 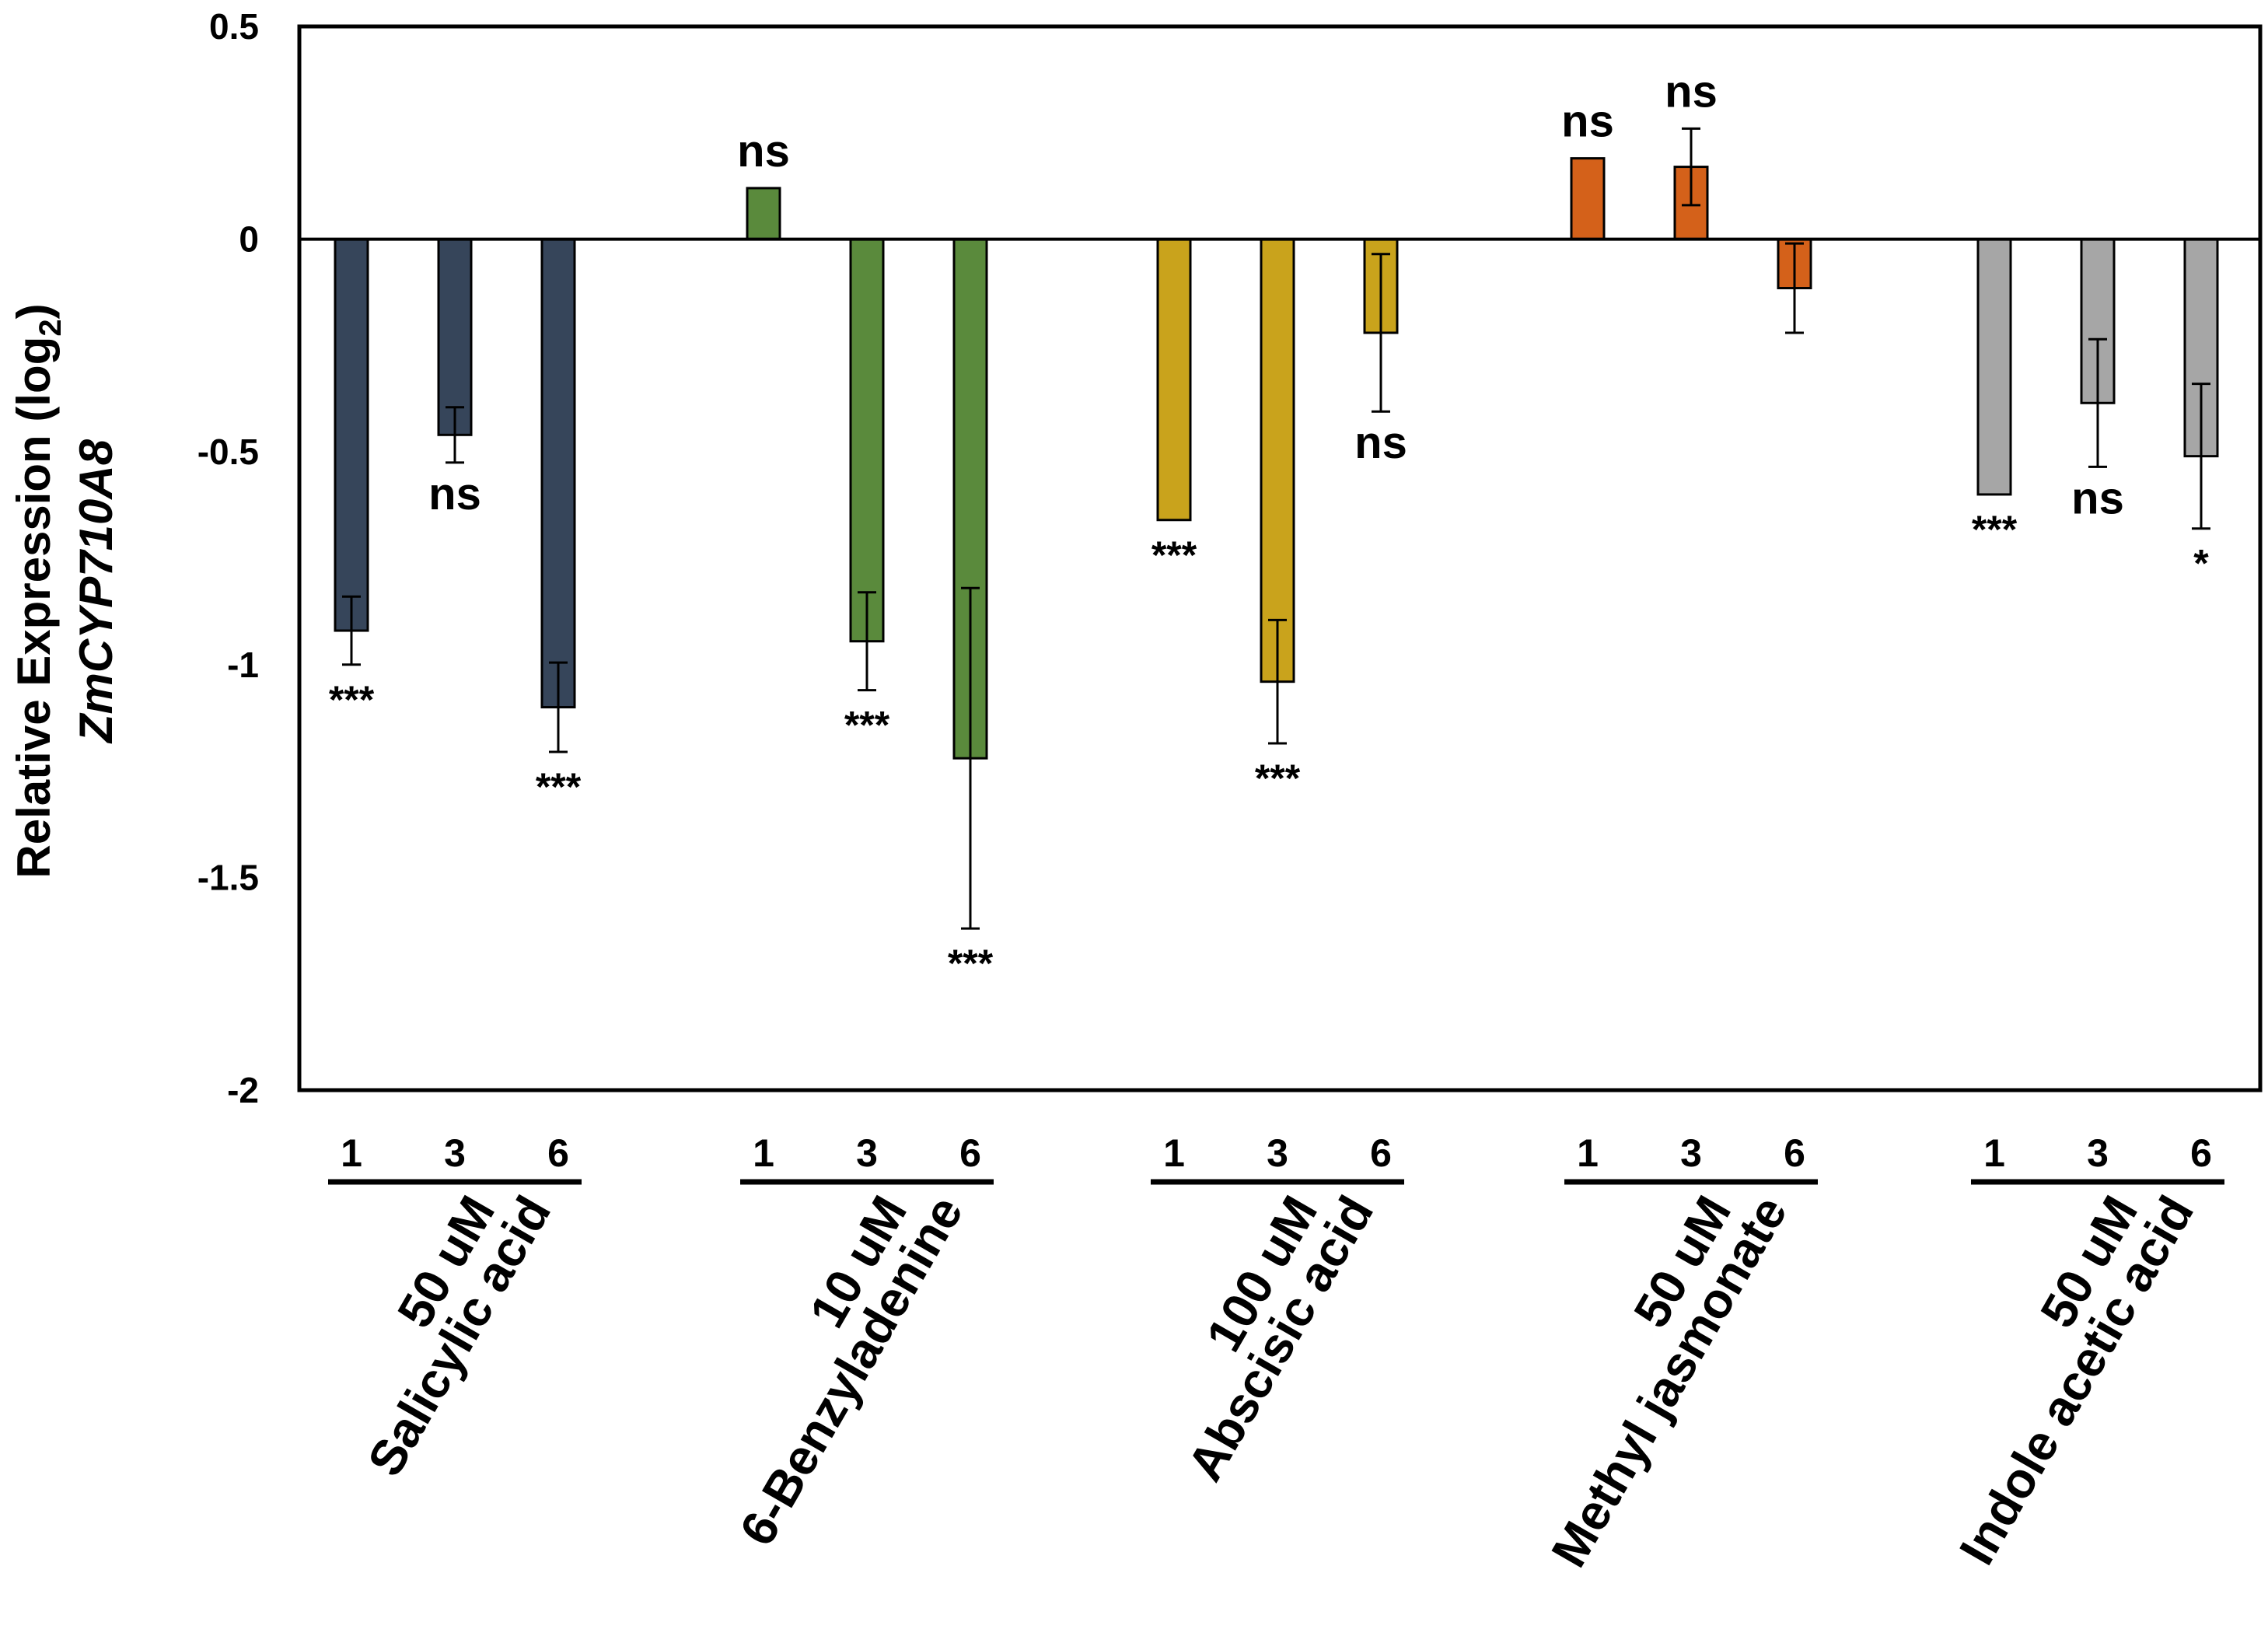 What do you see at coordinates (228, 877) in the screenshot?
I see `y-tick-label: -1.5` at bounding box center [228, 877].